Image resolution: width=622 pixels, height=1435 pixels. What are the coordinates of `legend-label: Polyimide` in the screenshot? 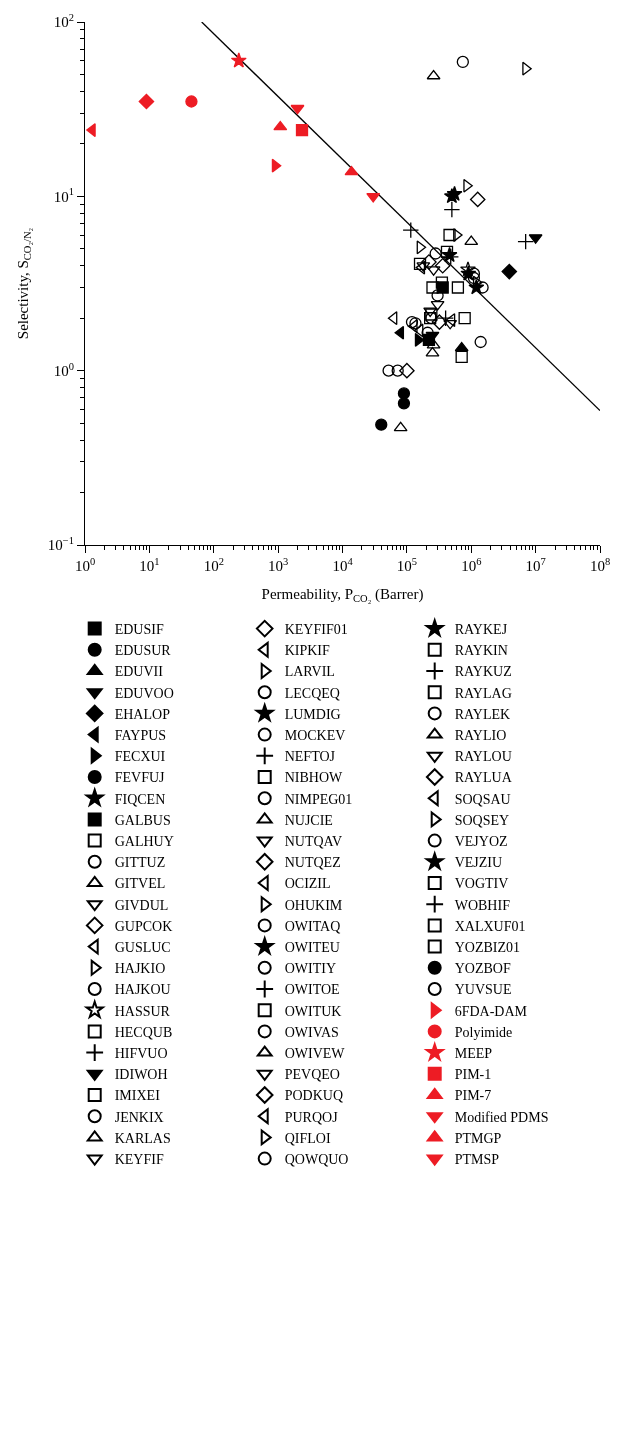 It's located at (483, 1032).